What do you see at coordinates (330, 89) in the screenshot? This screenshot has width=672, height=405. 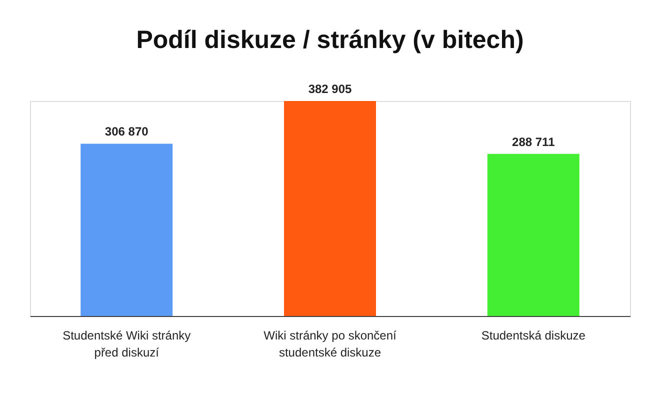 I see `data-label: 382 905` at bounding box center [330, 89].